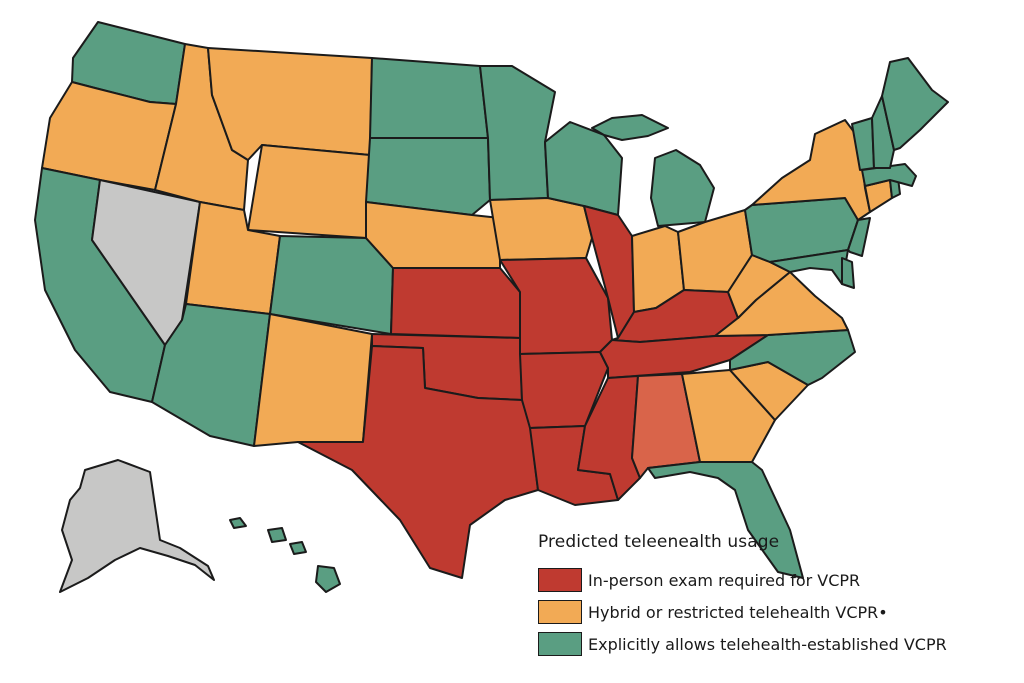 The image size is (1024, 683). What do you see at coordinates (859, 237) in the screenshot?
I see `state-nj` at bounding box center [859, 237].